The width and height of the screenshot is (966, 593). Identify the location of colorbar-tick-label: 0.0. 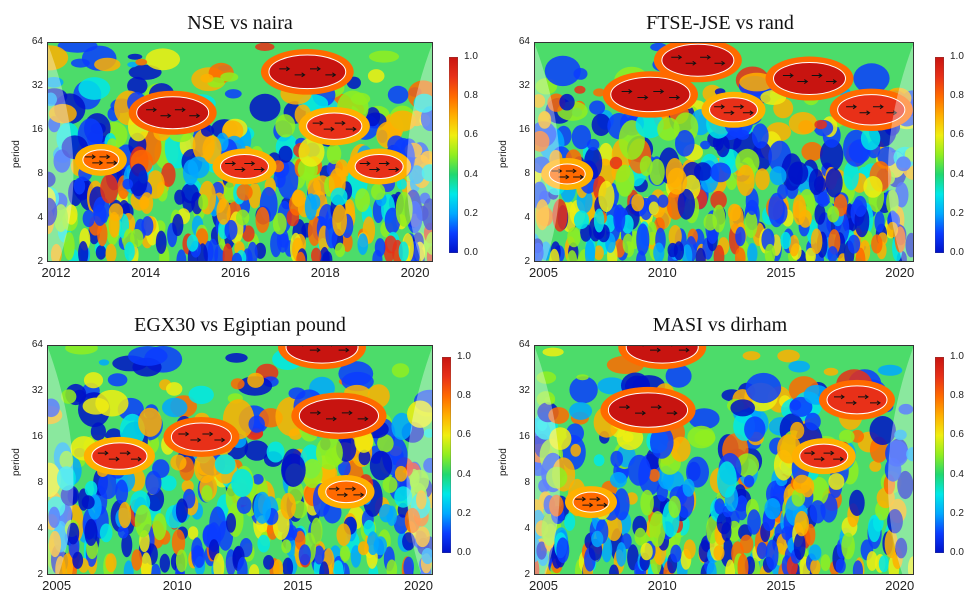
(957, 252).